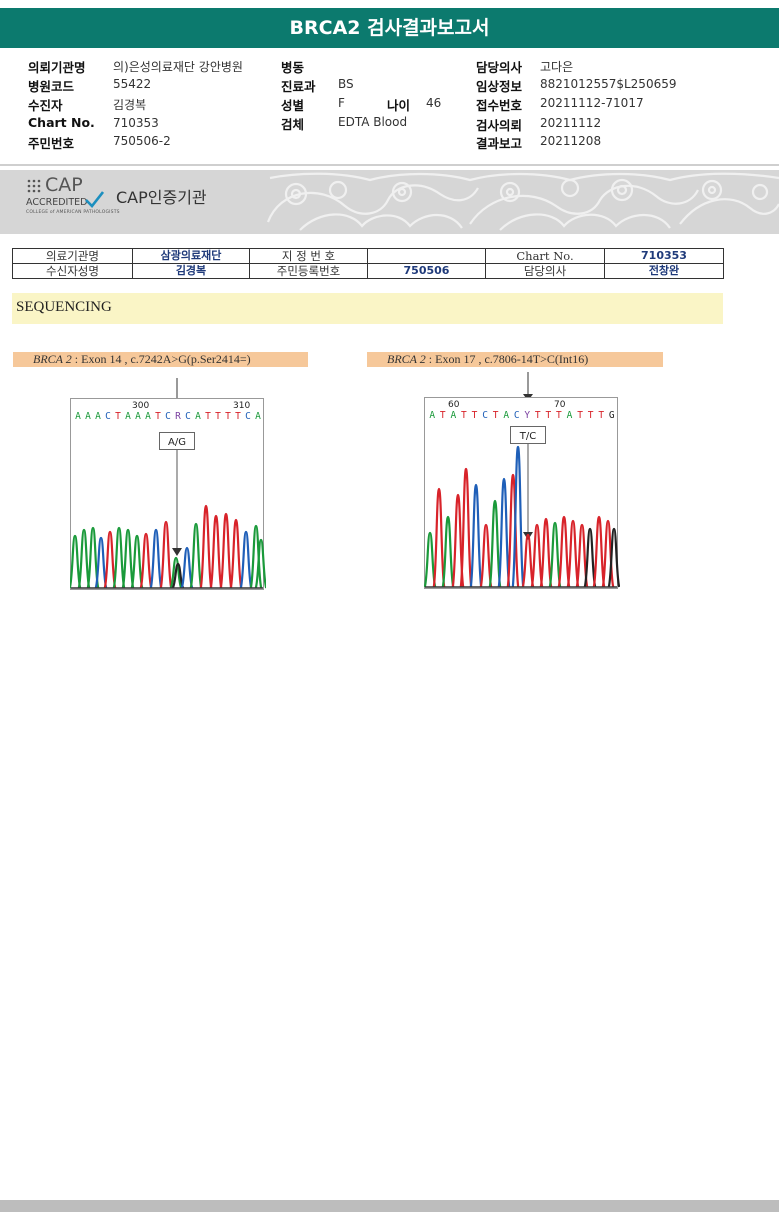 The image size is (779, 1221). What do you see at coordinates (545, 256) in the screenshot?
I see `table-cell: Chart No.` at bounding box center [545, 256].